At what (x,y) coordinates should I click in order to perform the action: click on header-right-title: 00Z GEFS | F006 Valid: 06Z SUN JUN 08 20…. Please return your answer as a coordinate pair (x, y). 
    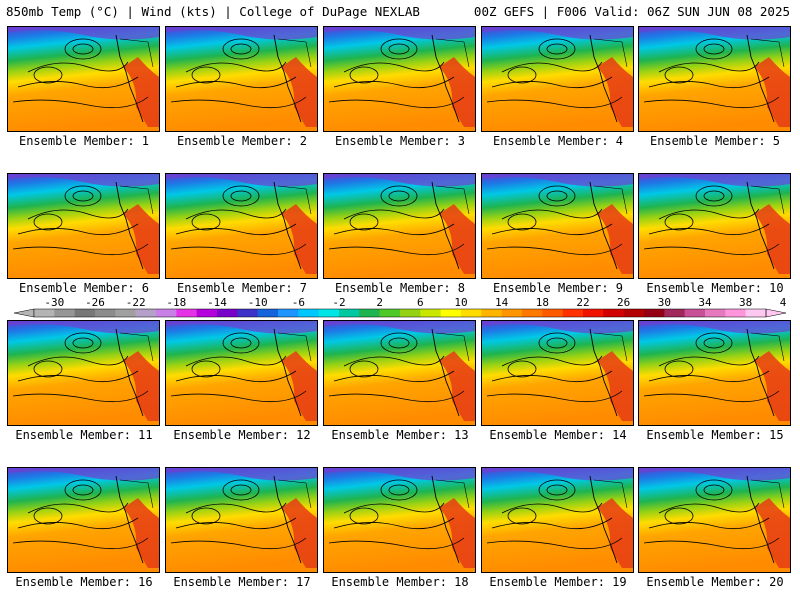
    Looking at the image, I should click on (631, 11).